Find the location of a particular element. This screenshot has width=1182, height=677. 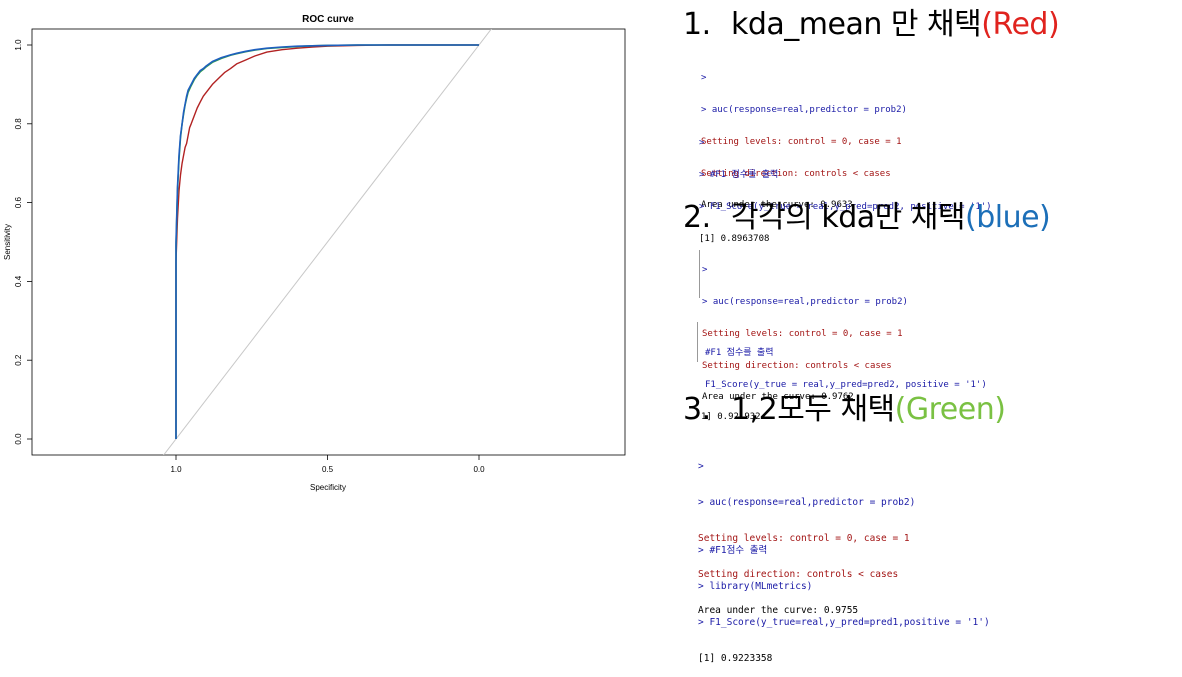

heading-number: 3. is located at coordinates (697, 409).